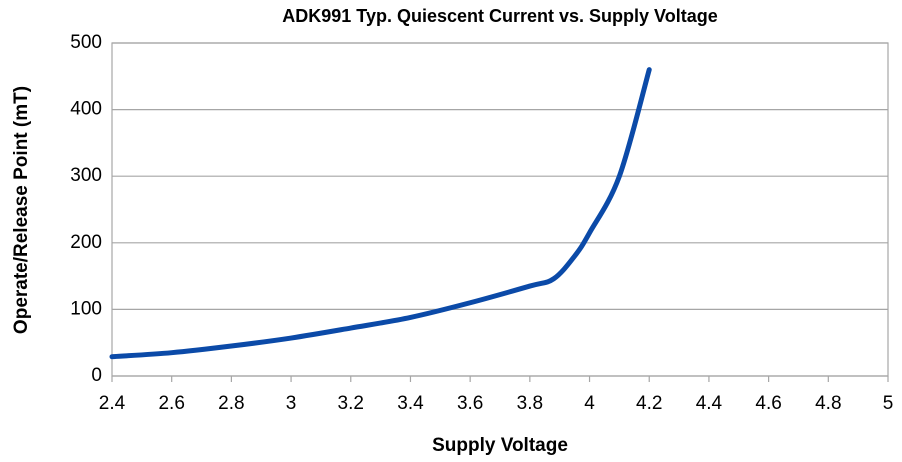  Describe the element at coordinates (351, 403) in the screenshot. I see `x-tick-label: 3.2` at that location.